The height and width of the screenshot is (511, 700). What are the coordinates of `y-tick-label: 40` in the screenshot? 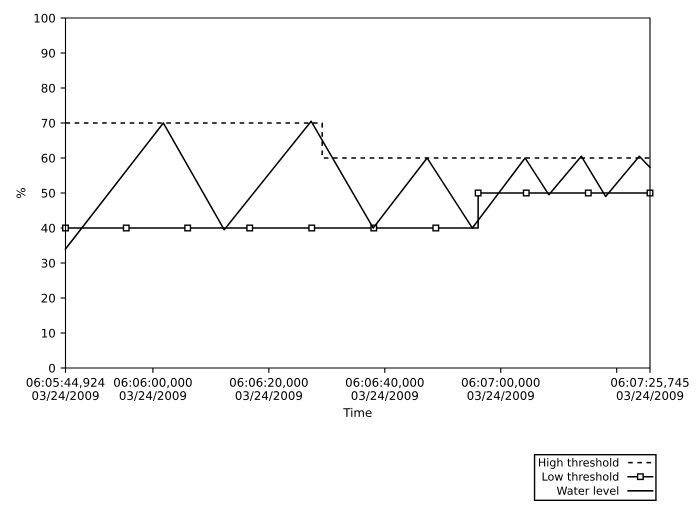 It's located at (48, 228).